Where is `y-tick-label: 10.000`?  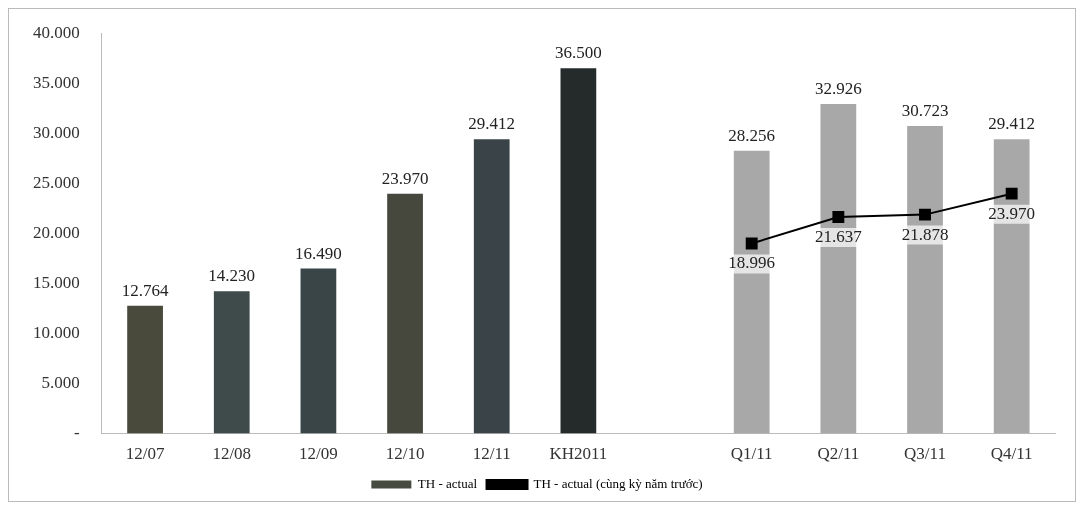 y-tick-label: 10.000 is located at coordinates (56, 332).